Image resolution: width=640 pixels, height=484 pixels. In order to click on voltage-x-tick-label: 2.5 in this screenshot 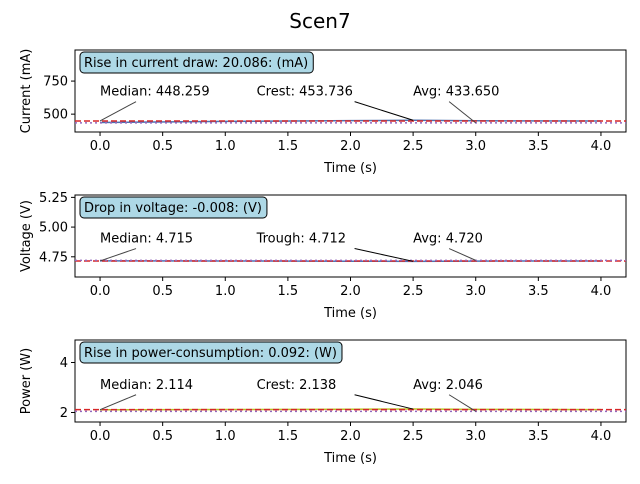, I will do `click(413, 291)`.